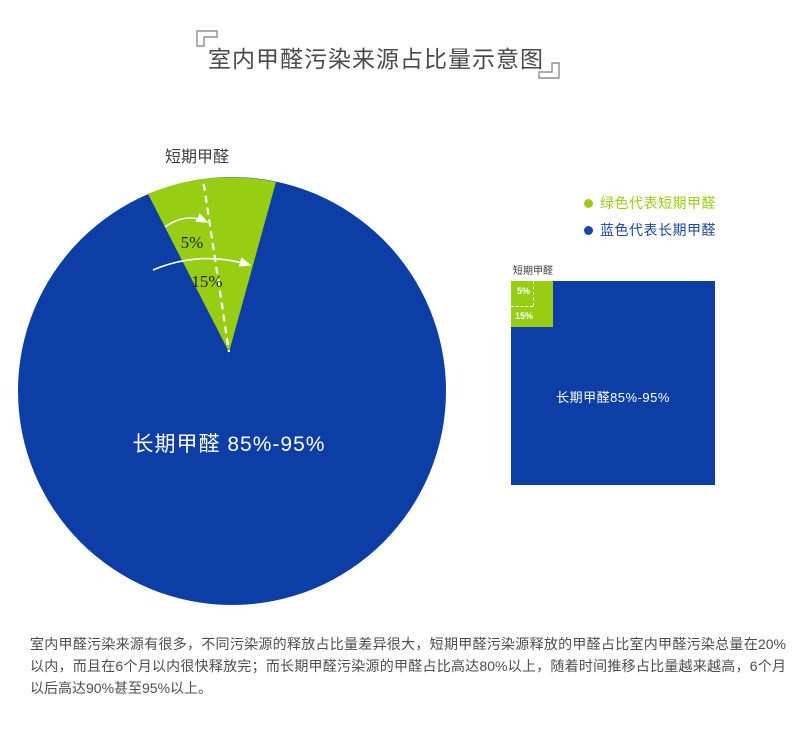 This screenshot has height=747, width=800. I want to click on legend-label-short-term: 绿色代表短期甲醛, so click(658, 203).